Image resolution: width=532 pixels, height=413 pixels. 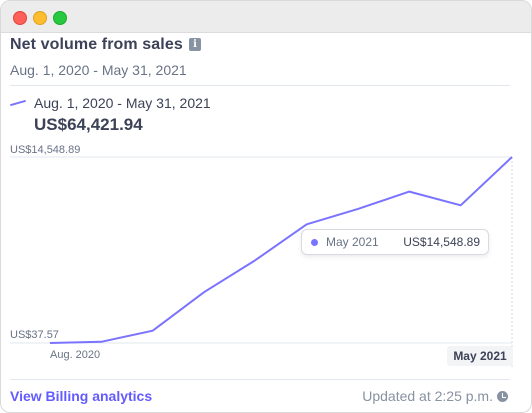 I want to click on y-axis-max-label: US$14,548.89, so click(x=45, y=150).